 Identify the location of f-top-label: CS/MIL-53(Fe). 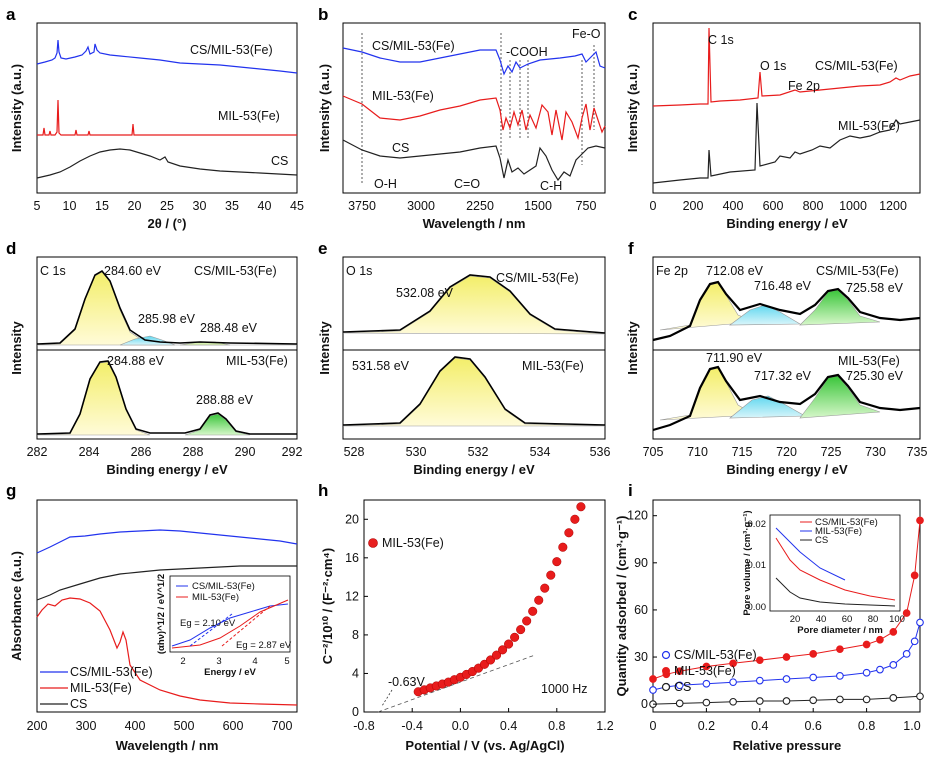
(857, 271).